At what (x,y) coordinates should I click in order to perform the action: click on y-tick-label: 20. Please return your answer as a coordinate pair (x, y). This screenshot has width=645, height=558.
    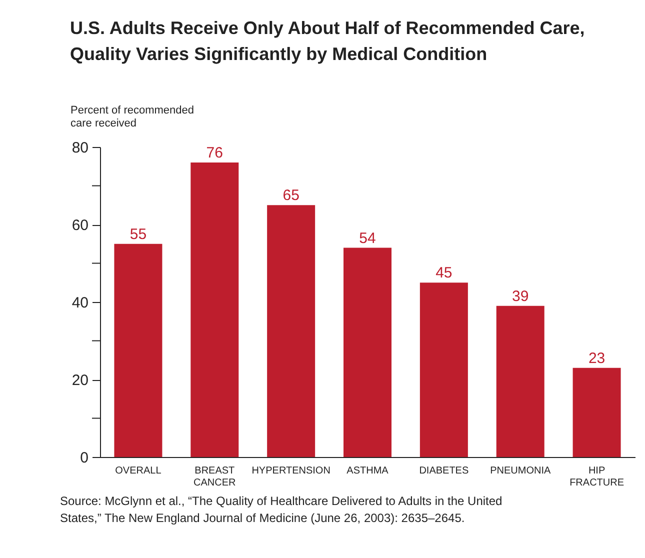
    Looking at the image, I should click on (80, 380).